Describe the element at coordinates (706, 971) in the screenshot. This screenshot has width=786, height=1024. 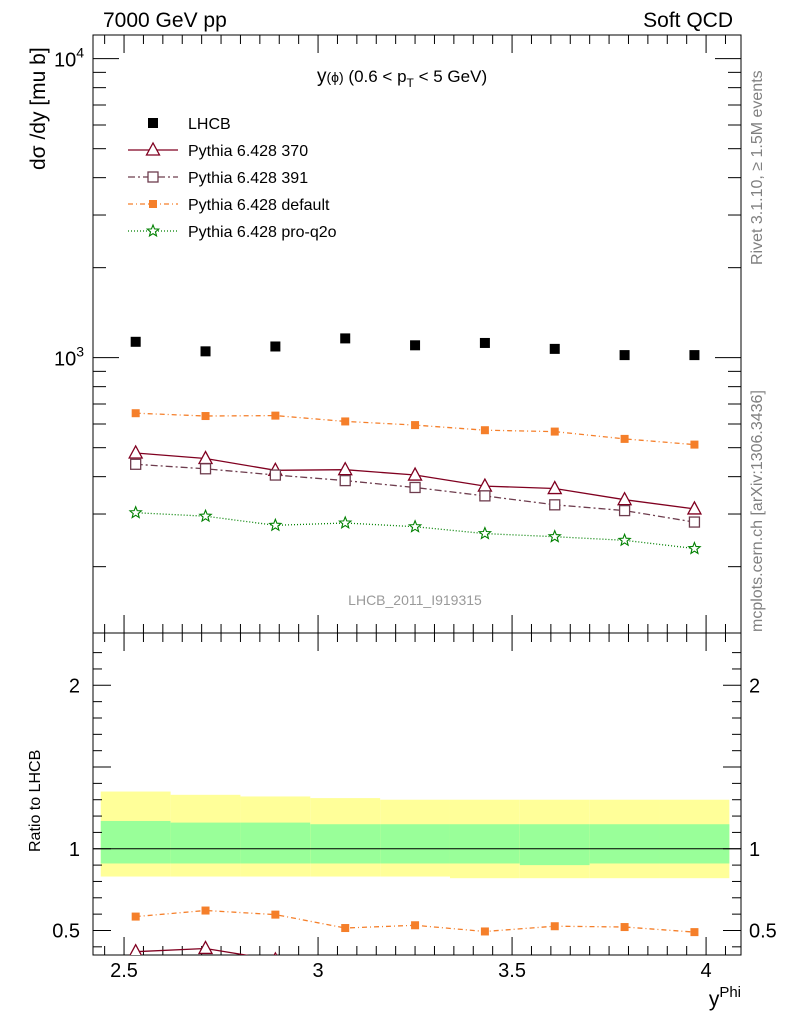
I see `x-tick-label: 4` at that location.